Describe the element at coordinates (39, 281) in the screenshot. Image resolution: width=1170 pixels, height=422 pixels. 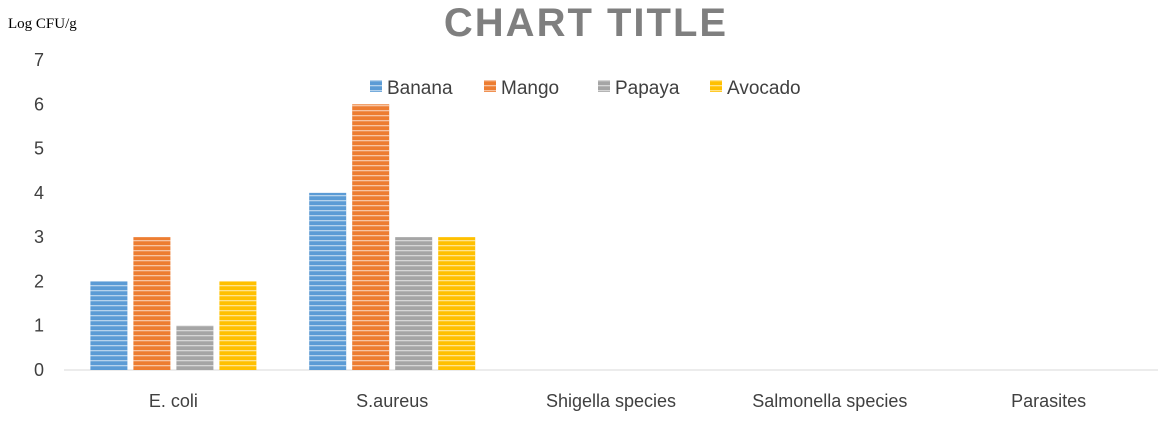
I see `y-tick-label: 2` at that location.